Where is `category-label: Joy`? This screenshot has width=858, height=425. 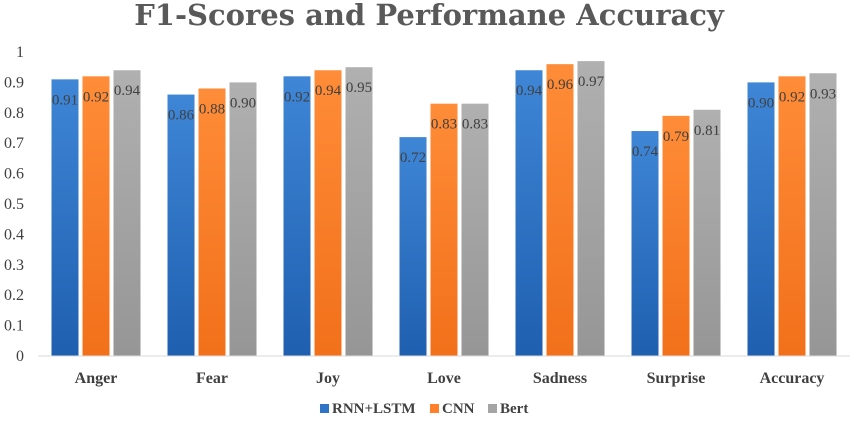 category-label: Joy is located at coordinates (328, 378).